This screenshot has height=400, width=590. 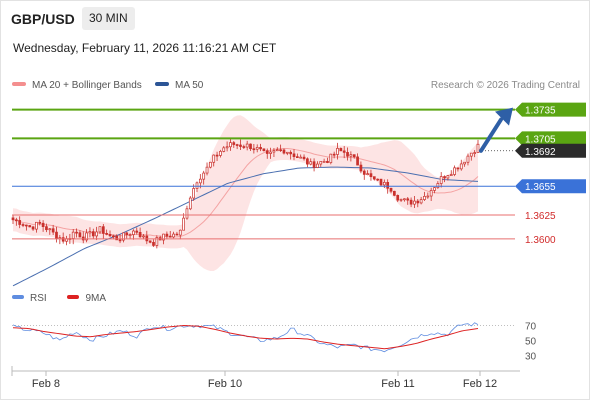 What do you see at coordinates (87, 85) in the screenshot?
I see `ma20-legend-label: MA 20 + Bollinger Bands` at bounding box center [87, 85].